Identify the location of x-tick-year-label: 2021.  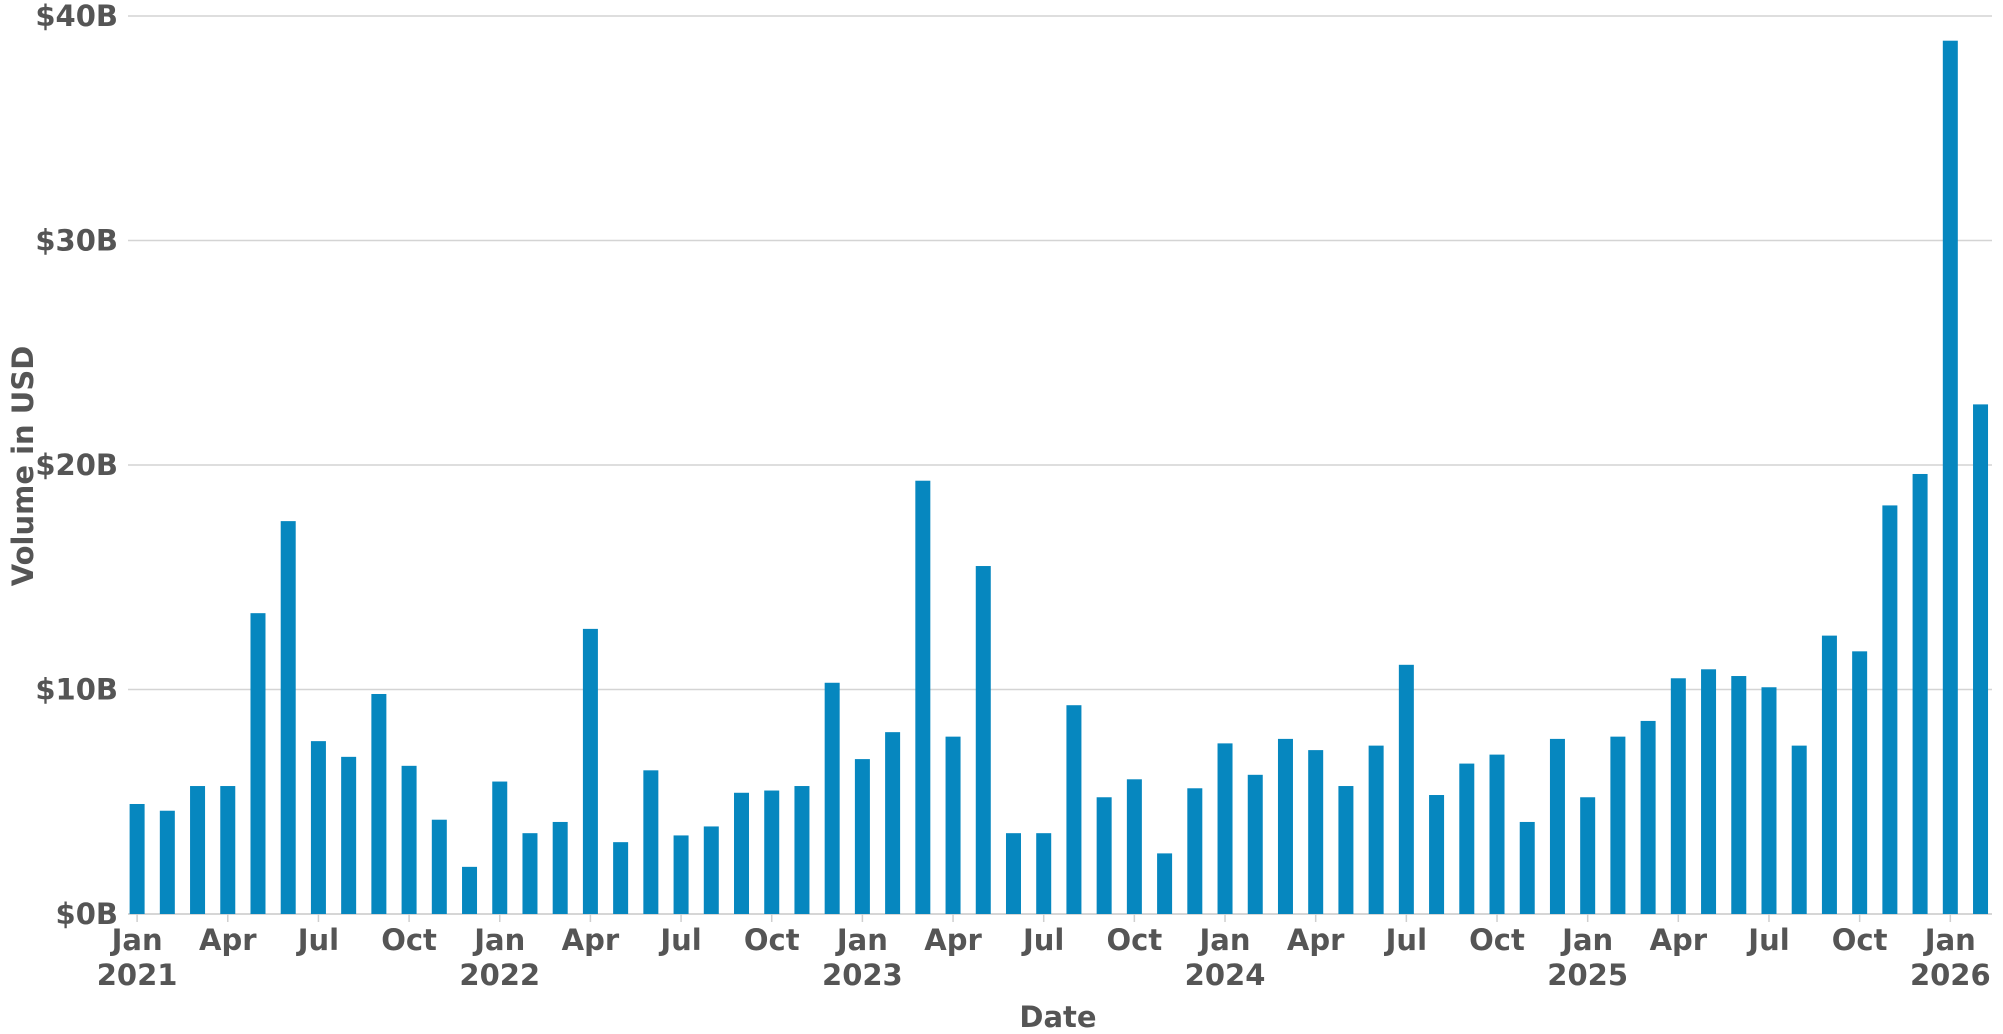
(137, 975).